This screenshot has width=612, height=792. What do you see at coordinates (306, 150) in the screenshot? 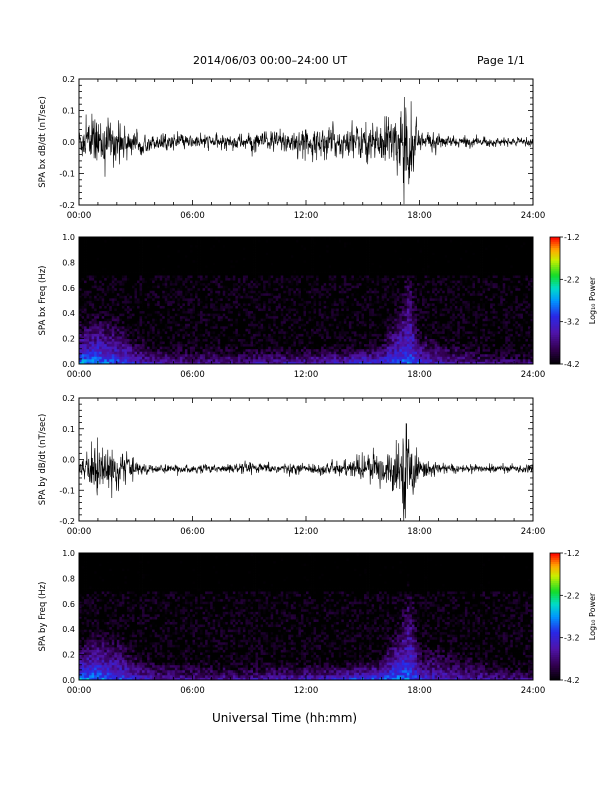
I see `series-line` at bounding box center [306, 150].